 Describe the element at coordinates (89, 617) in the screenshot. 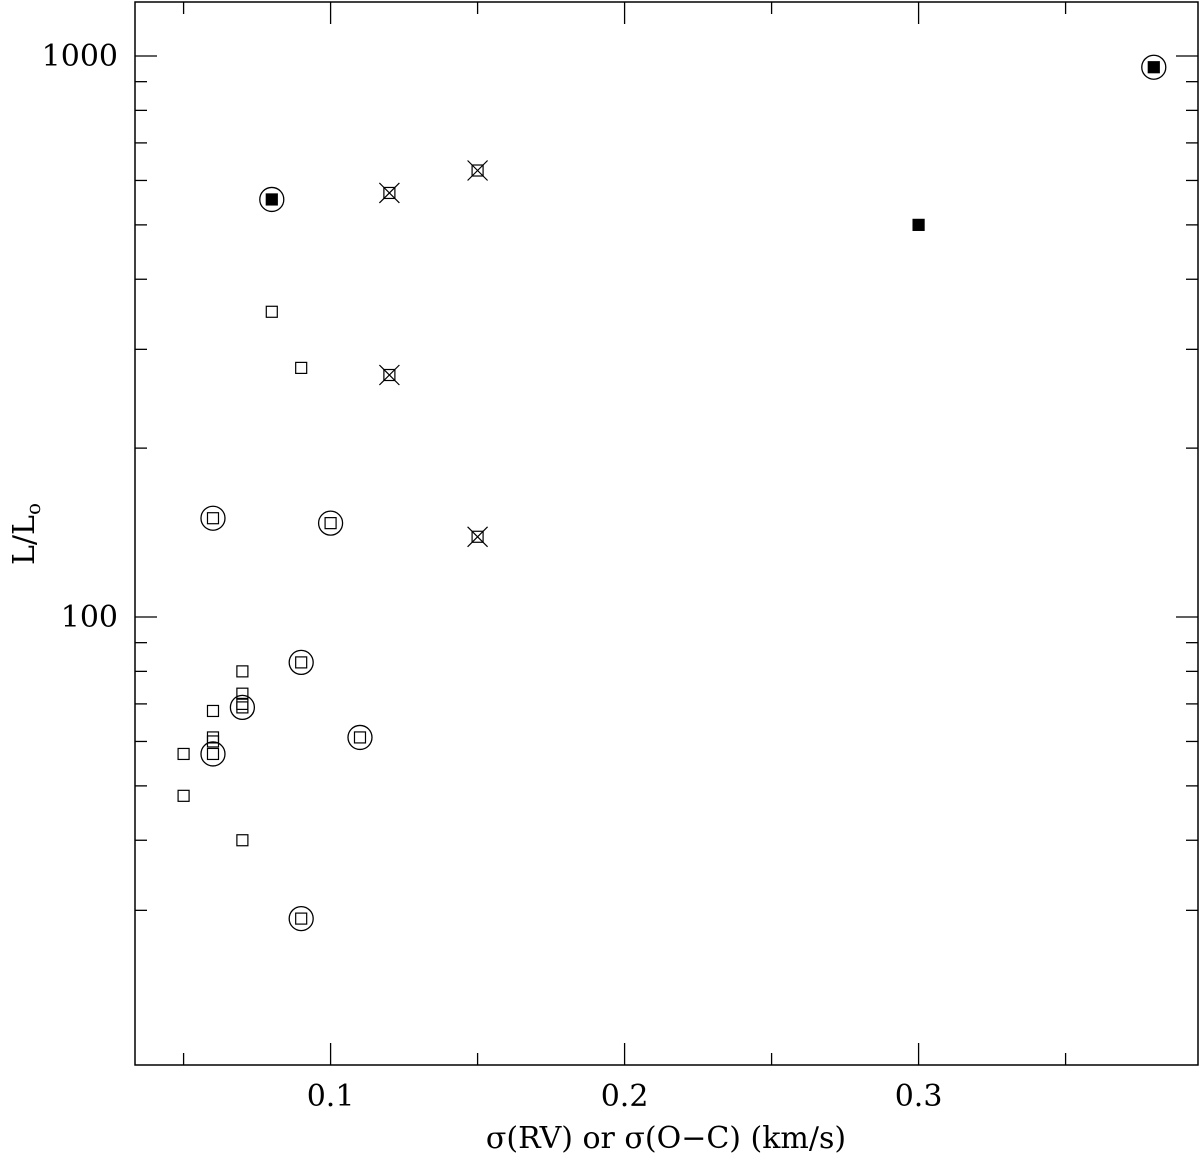

I see `y-tick-label: 100` at that location.